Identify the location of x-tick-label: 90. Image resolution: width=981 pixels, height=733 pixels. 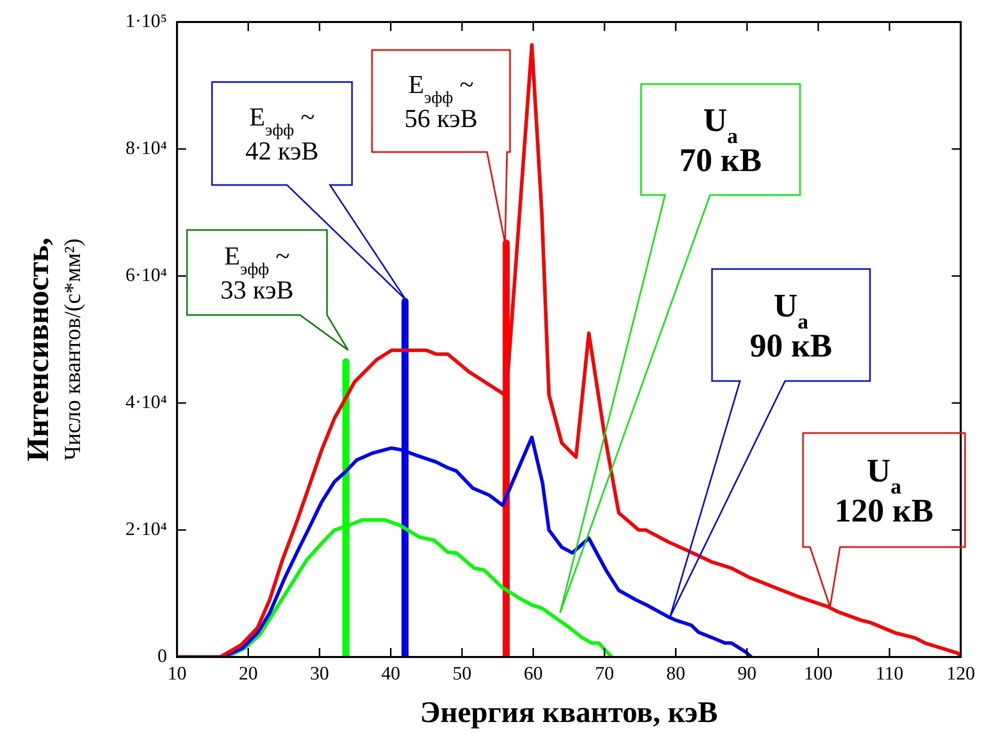
(747, 673).